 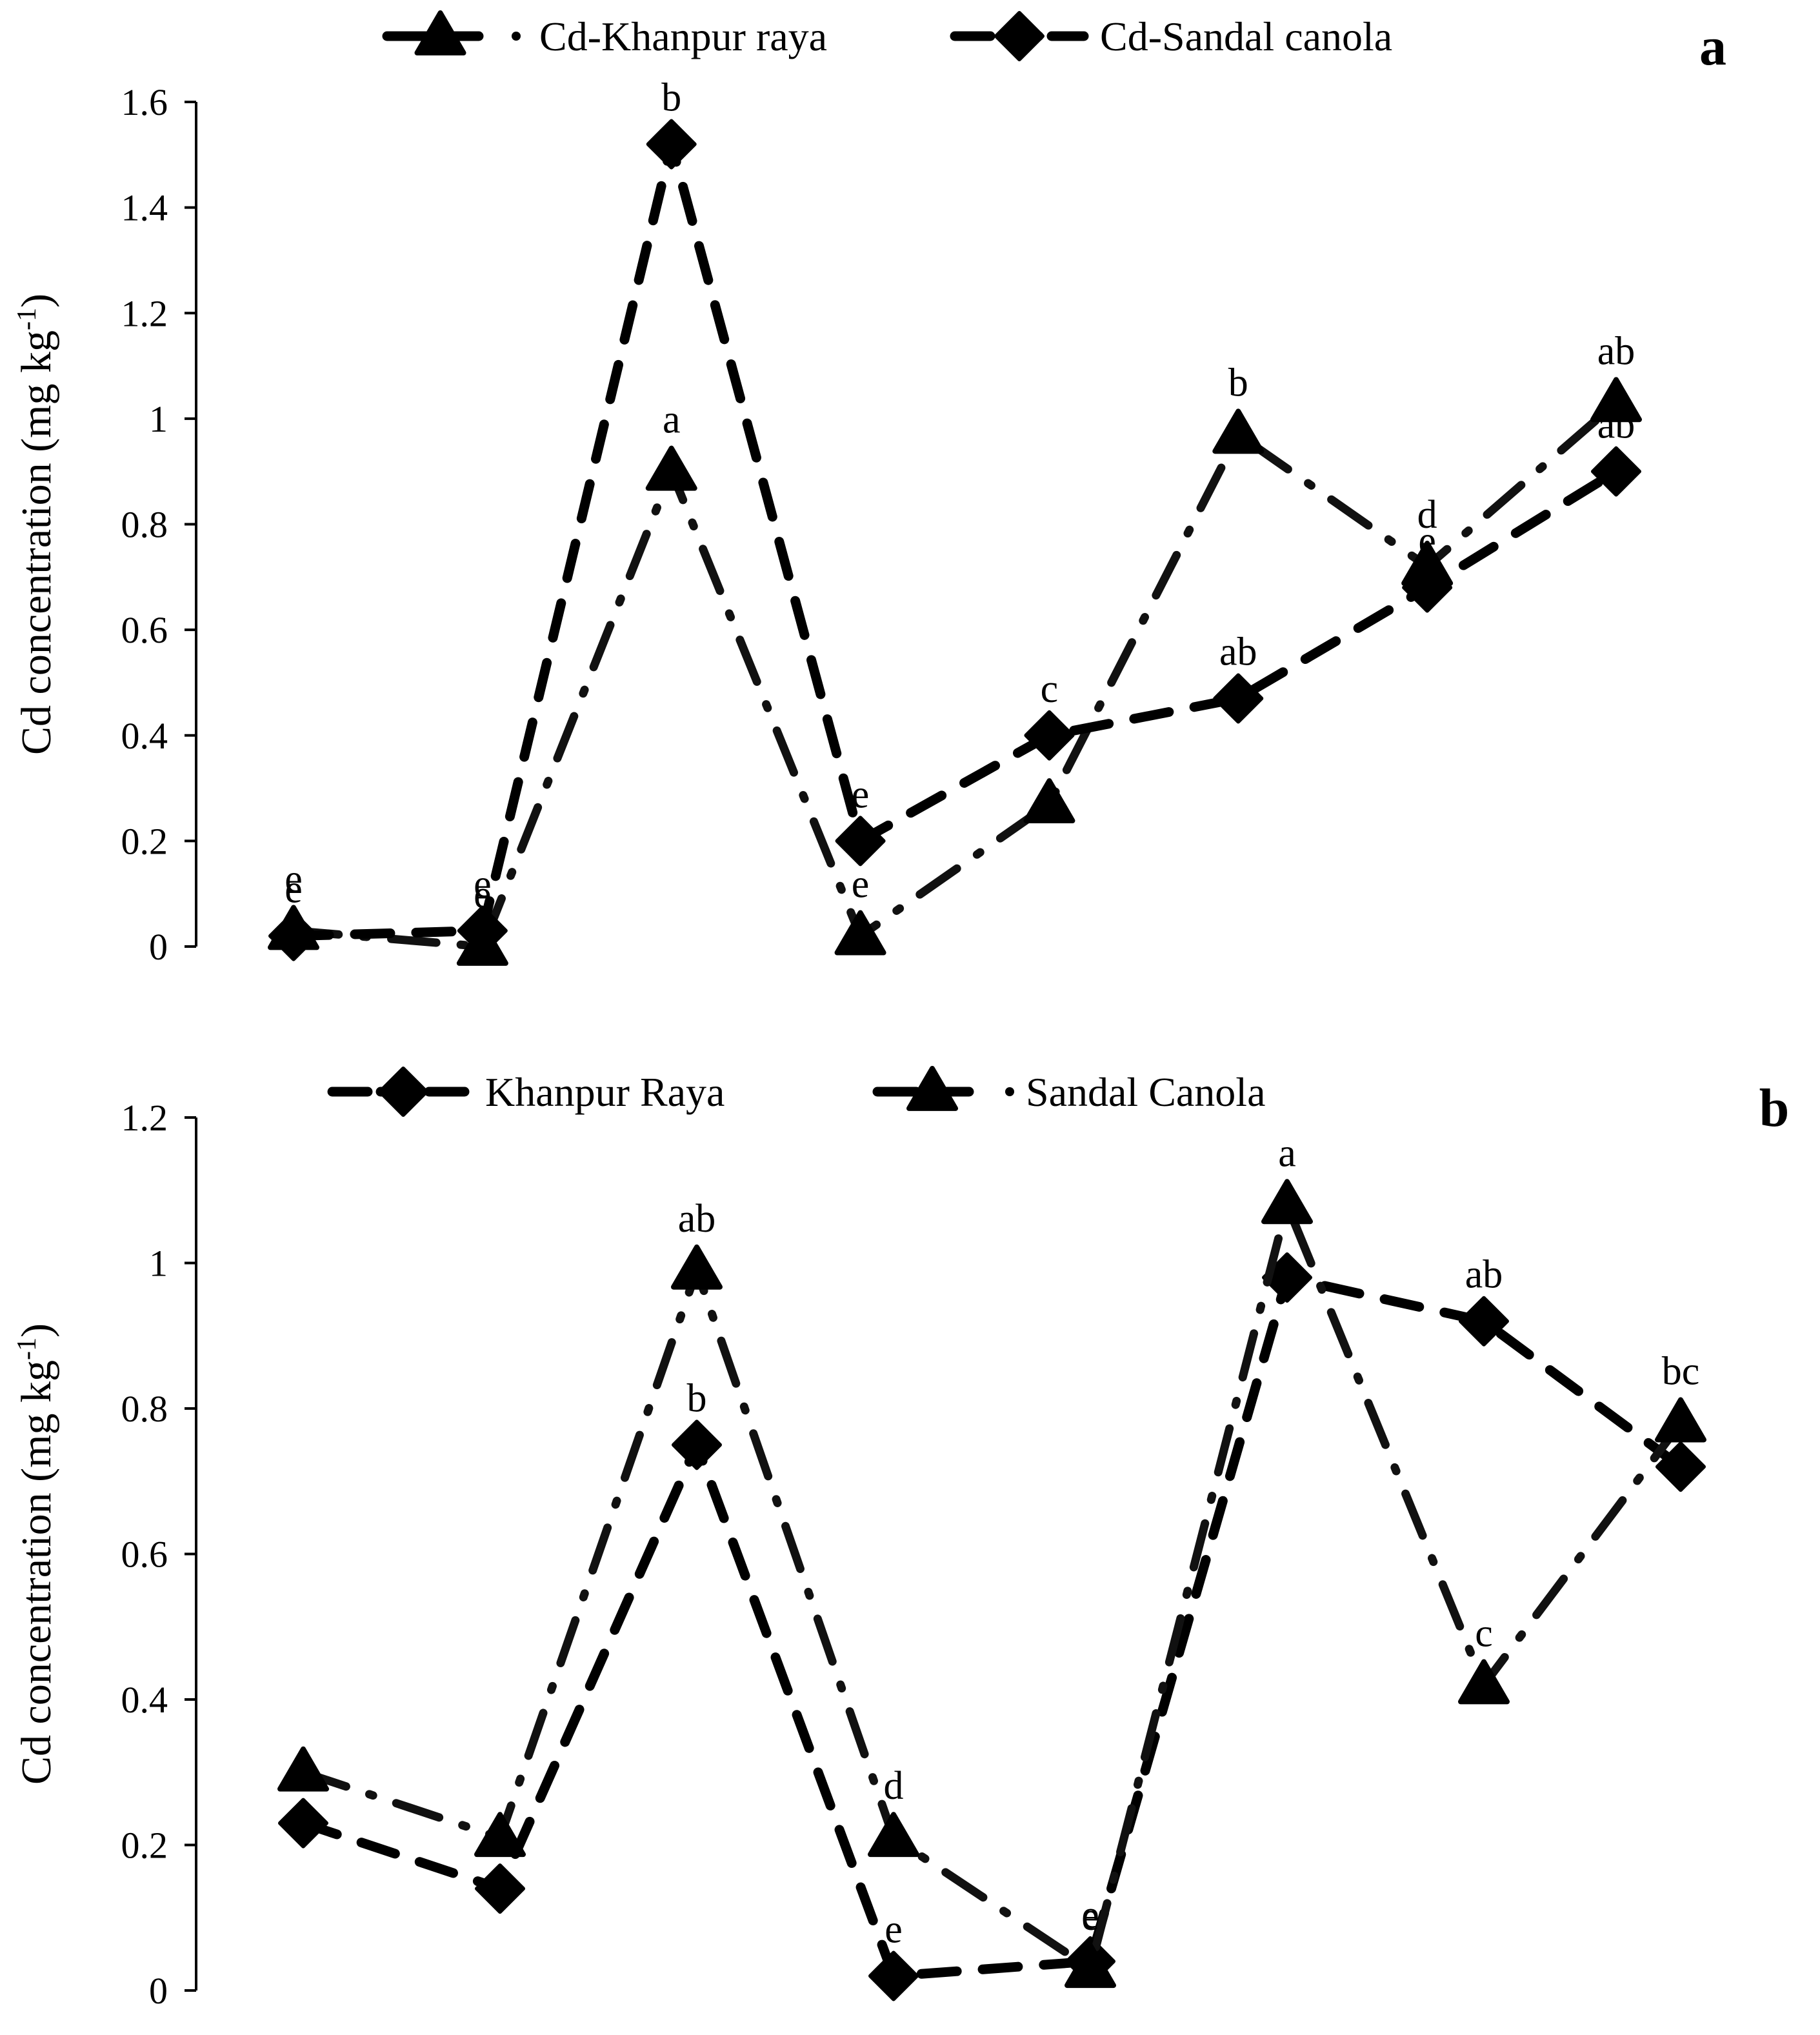 I want to click on legend-label: Sandal Canola, so click(x=1145, y=1092).